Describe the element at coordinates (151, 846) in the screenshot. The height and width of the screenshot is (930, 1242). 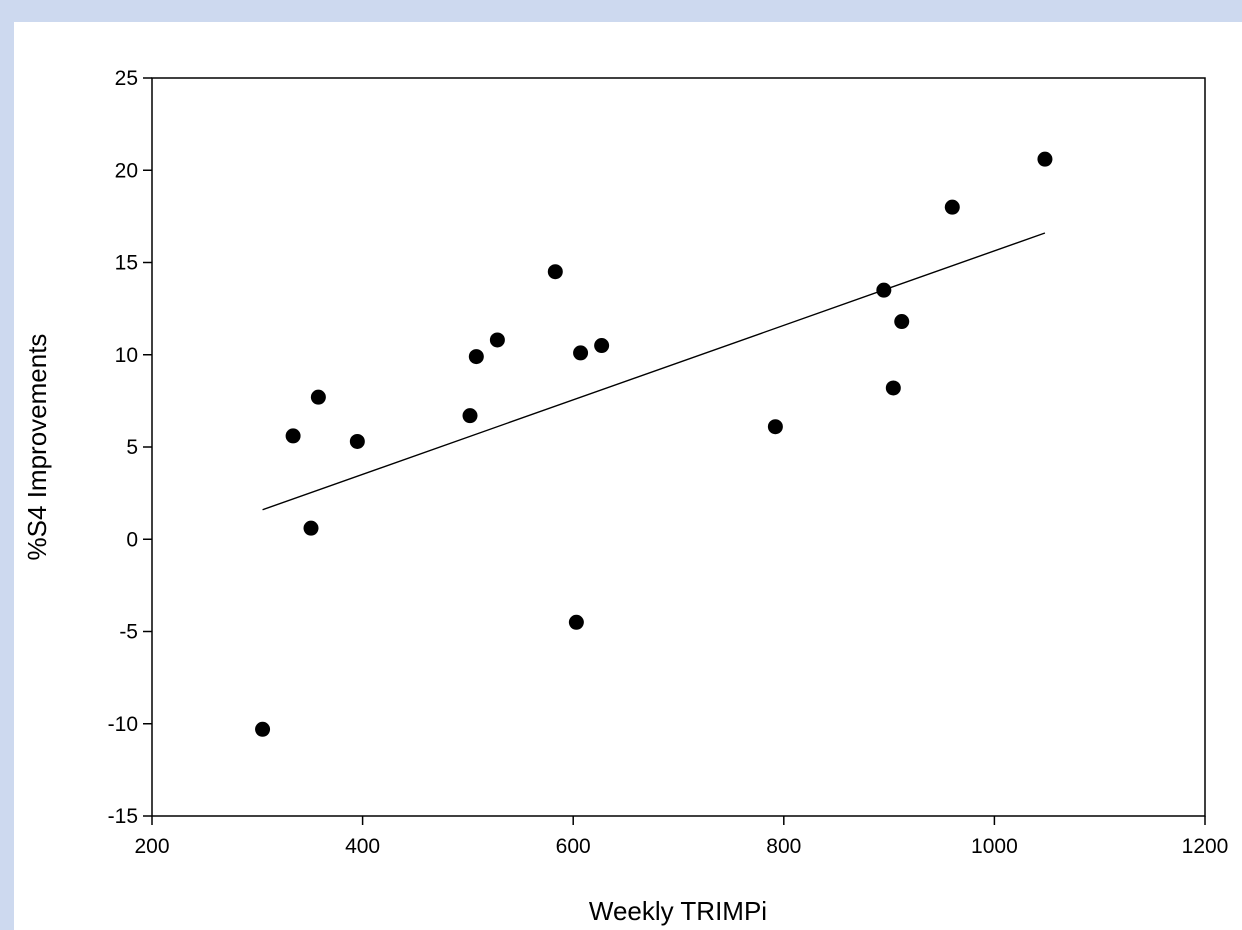
I see `x-tick-label: 200` at that location.